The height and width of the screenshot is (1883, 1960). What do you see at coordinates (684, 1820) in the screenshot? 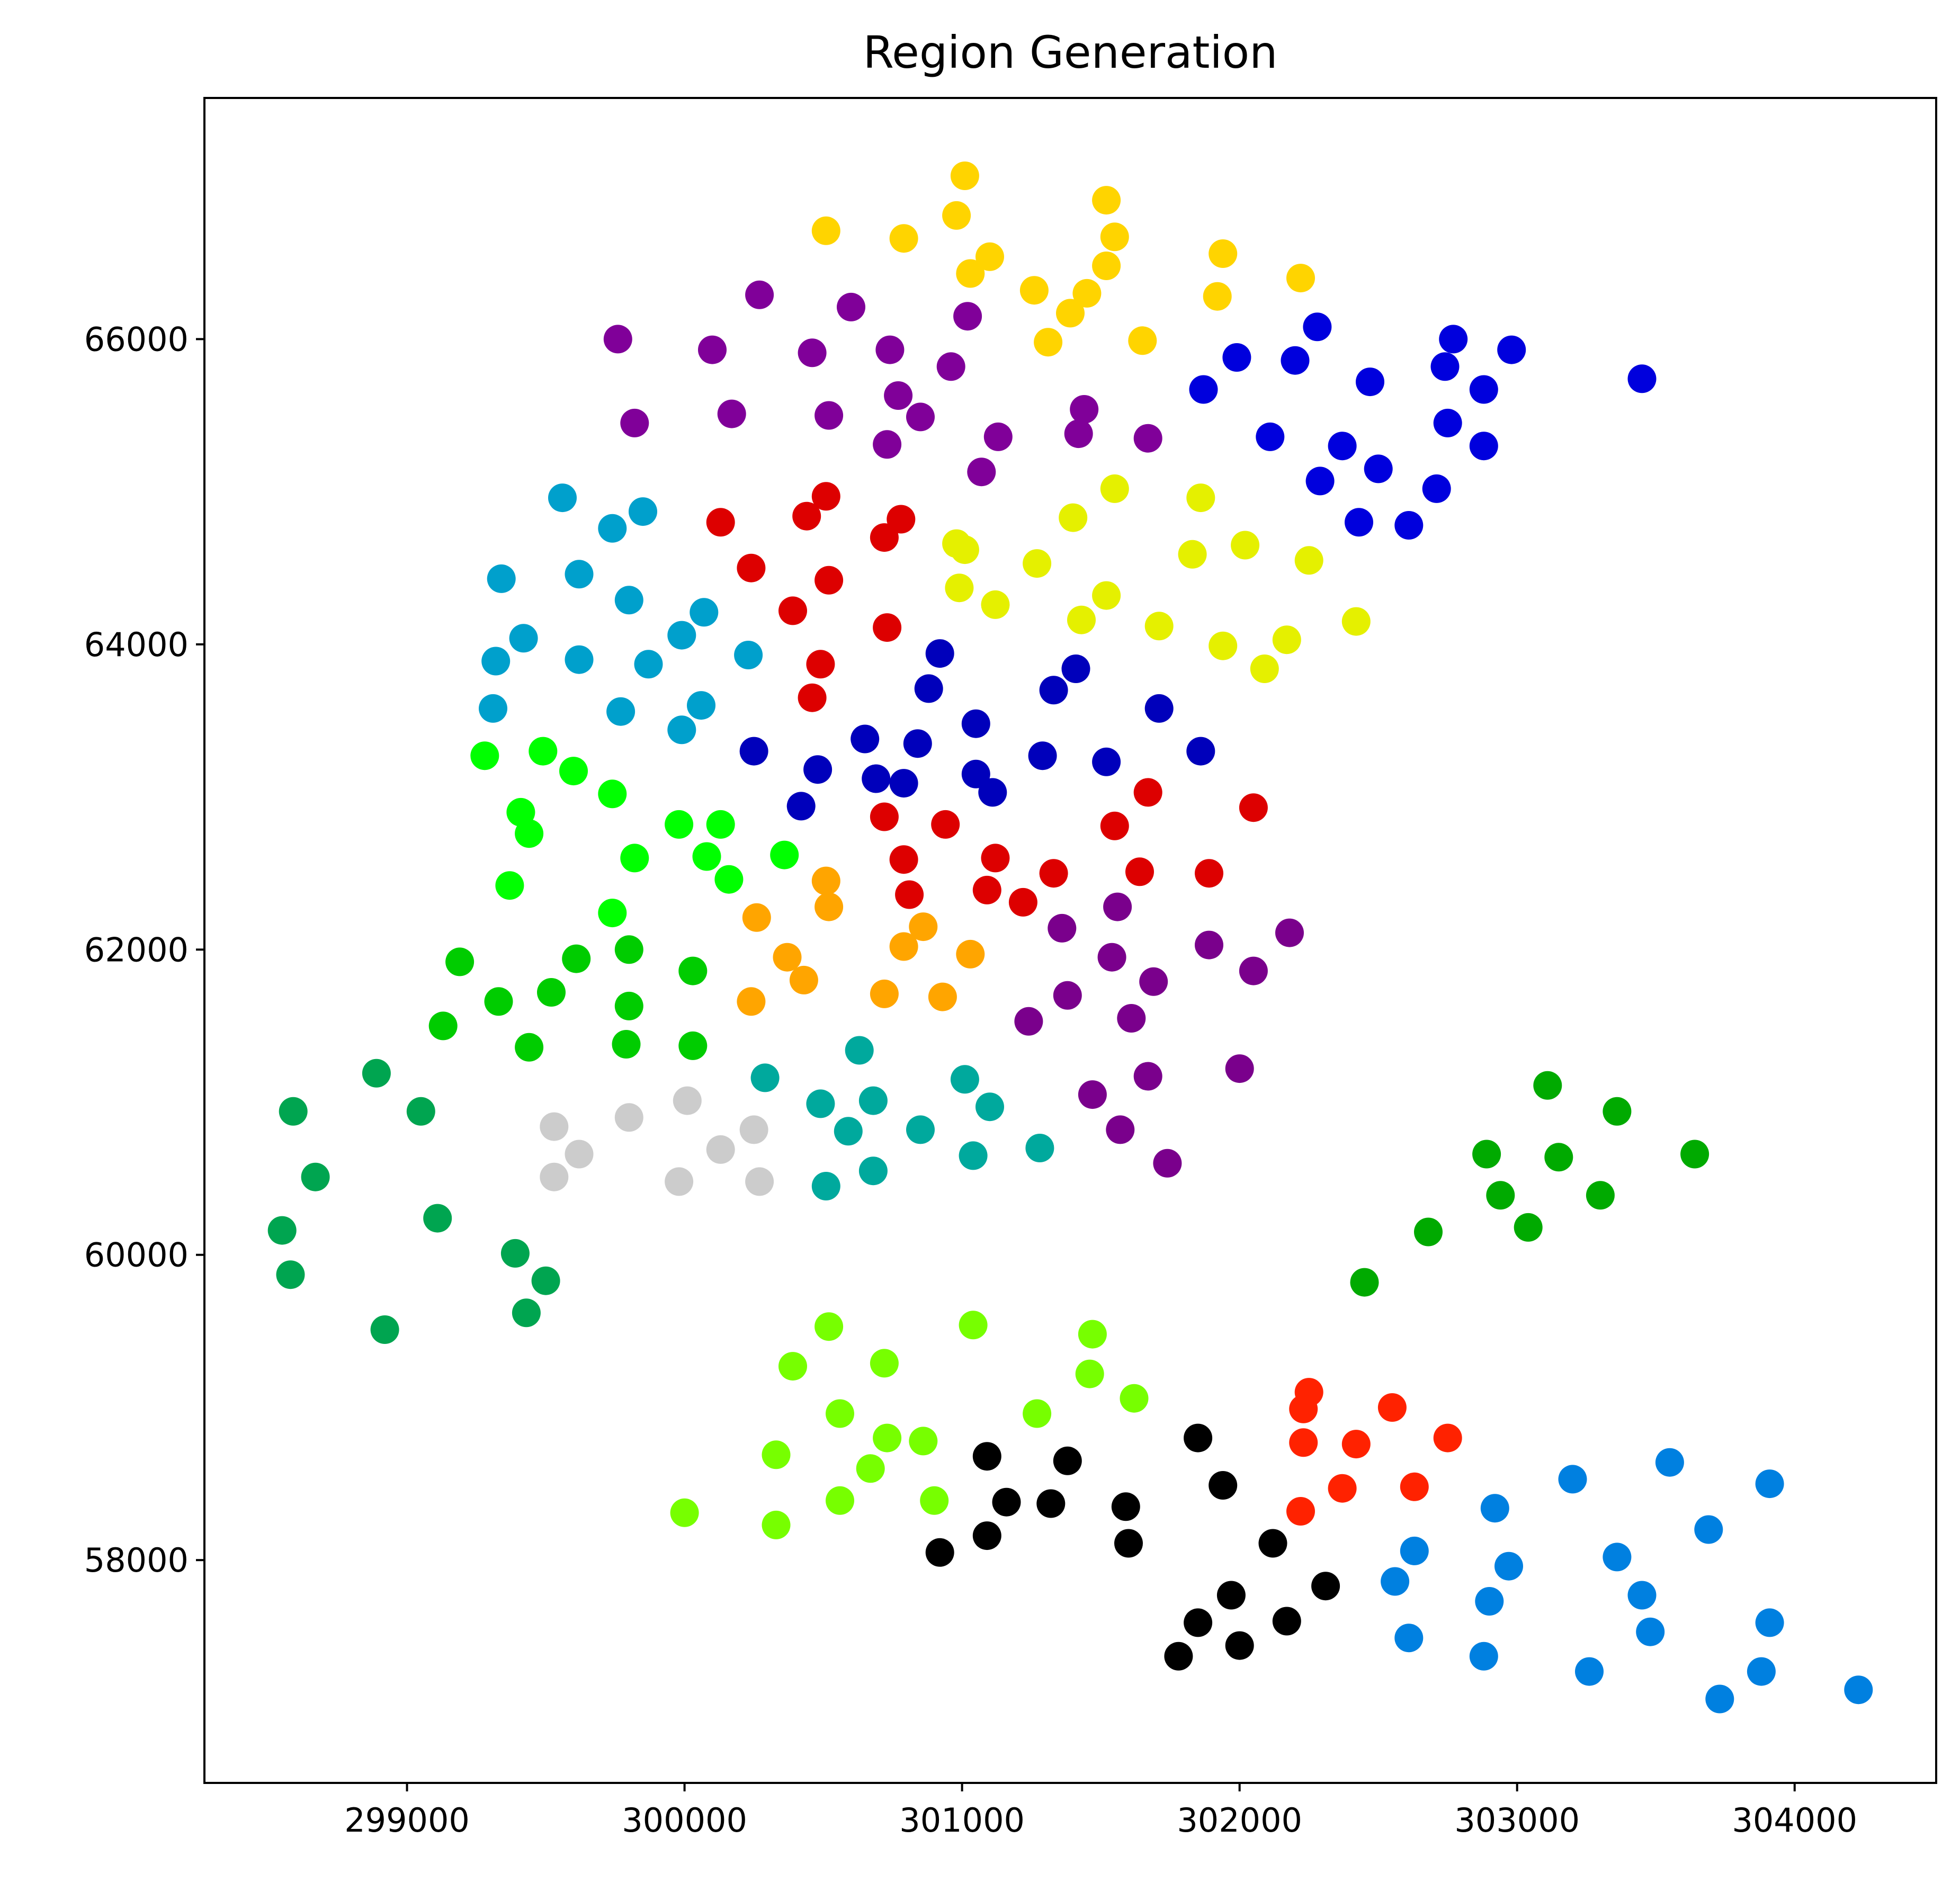
I see `x-tick-label: 300000` at bounding box center [684, 1820].